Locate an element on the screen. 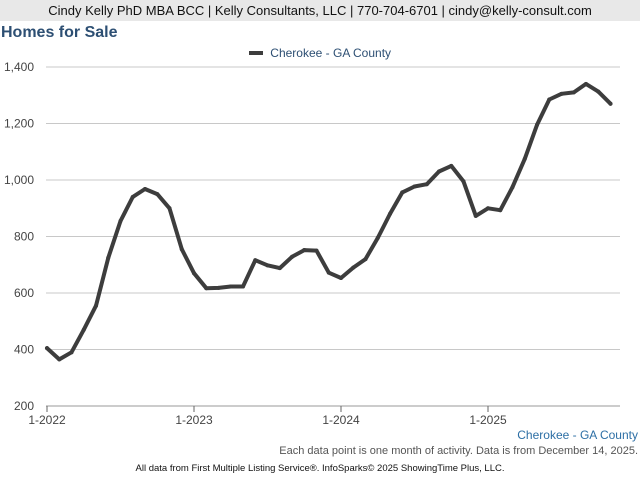  legend-swatch is located at coordinates (255, 52).